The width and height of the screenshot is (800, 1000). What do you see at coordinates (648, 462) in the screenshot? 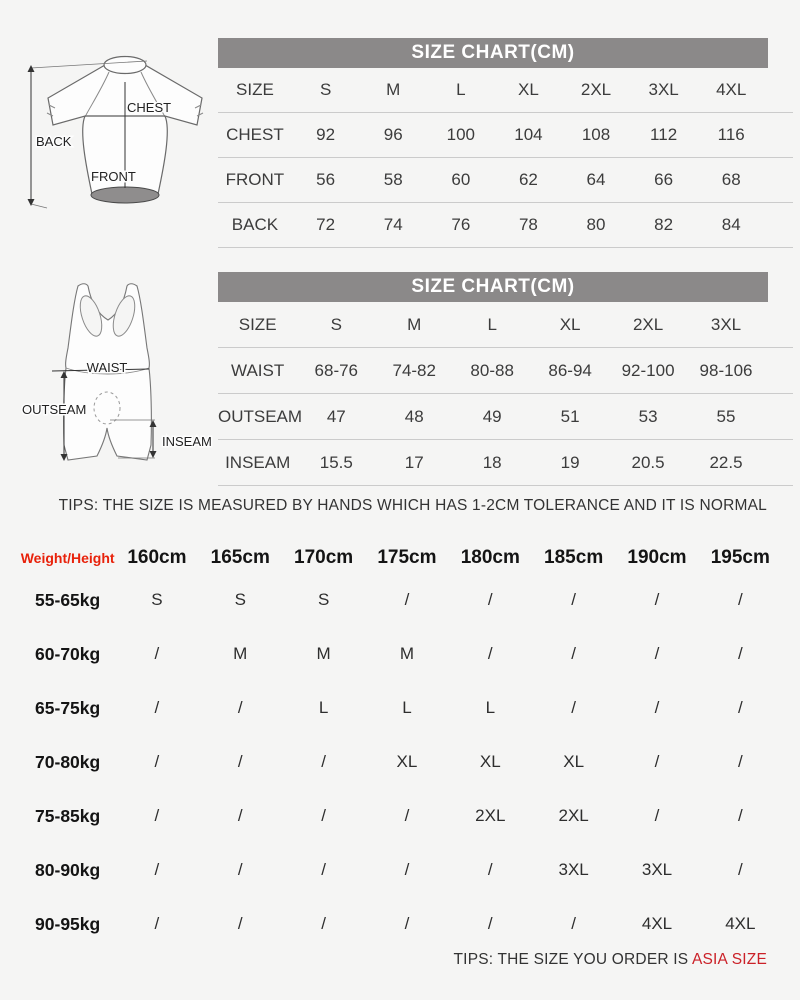
I see `cell: 20.5` at bounding box center [648, 462].